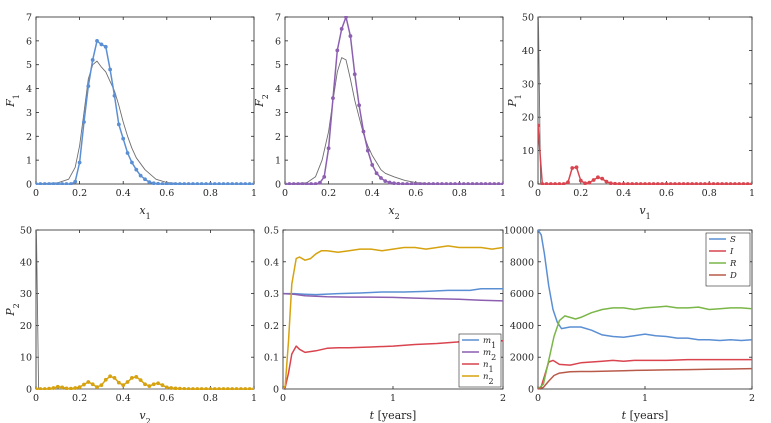 Image resolution: width=771 pixels, height=423 pixels. What do you see at coordinates (522, 294) in the screenshot?
I see `y-tick-label: 6000` at bounding box center [522, 294].